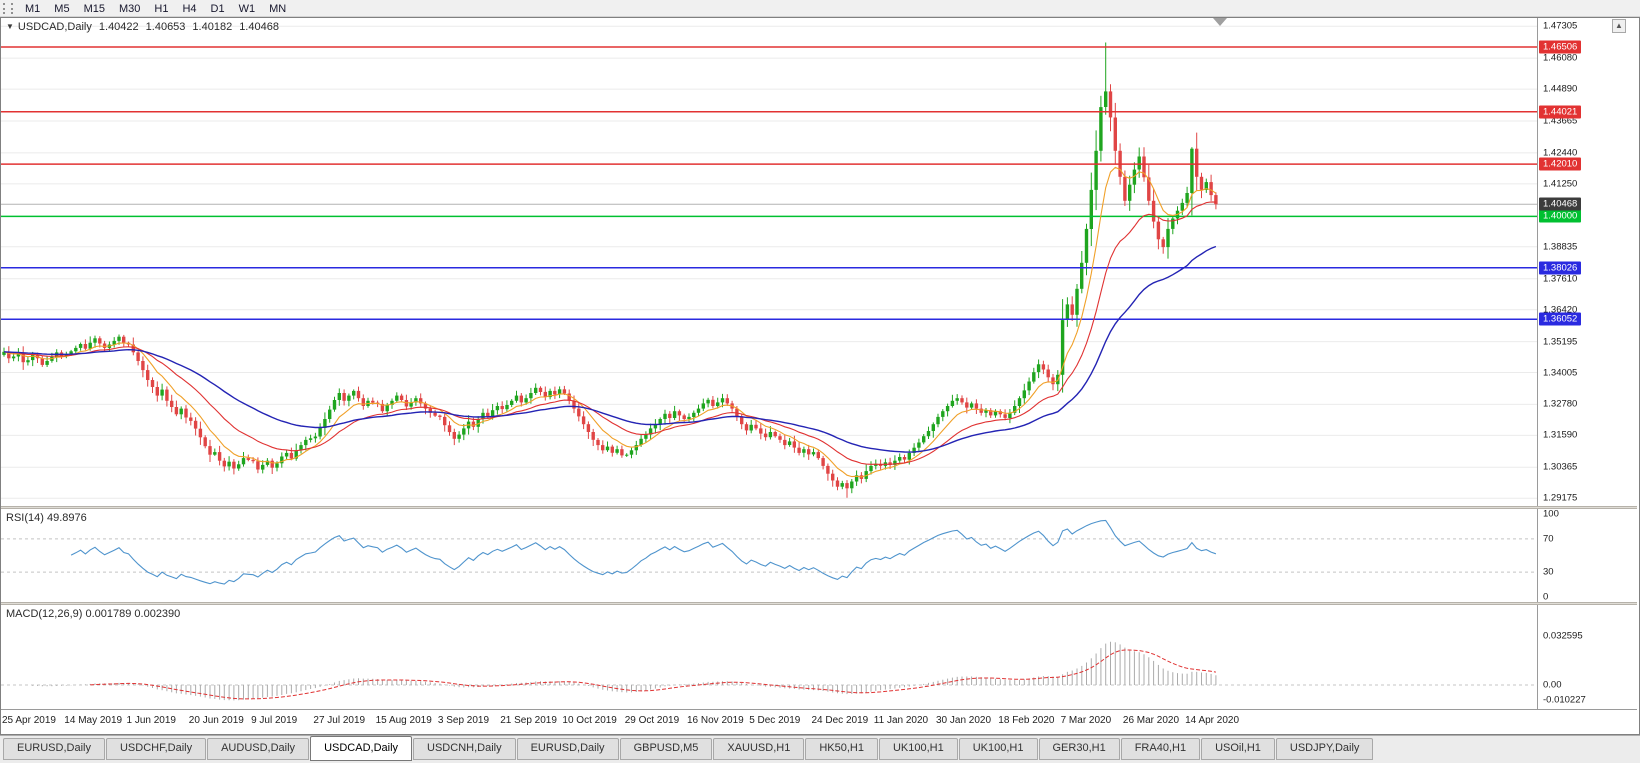 This screenshot has width=1640, height=763. What do you see at coordinates (1220, 22) in the screenshot?
I see `chart-shift-marker` at bounding box center [1220, 22].